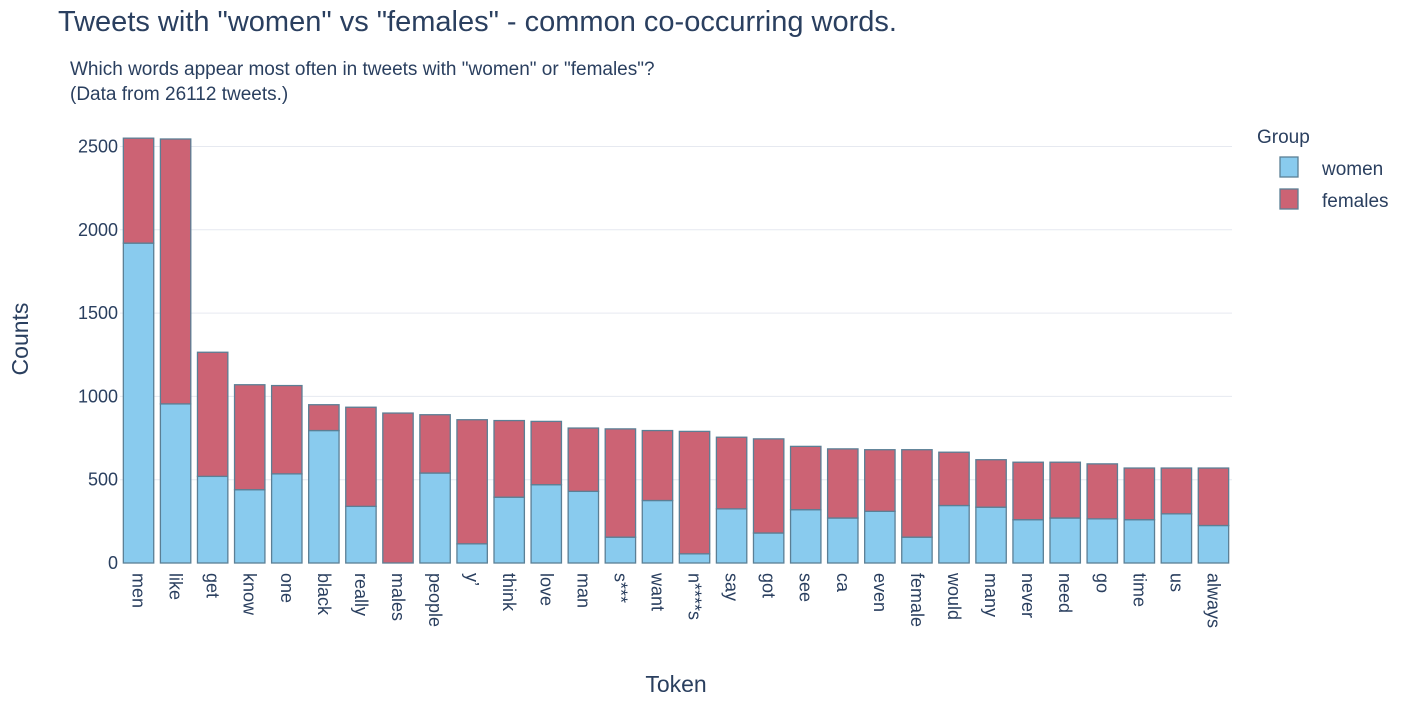 The height and width of the screenshot is (706, 1426). I want to click on chart-subtitle-line-2: (Data from 26112 tweets.), so click(179, 94).